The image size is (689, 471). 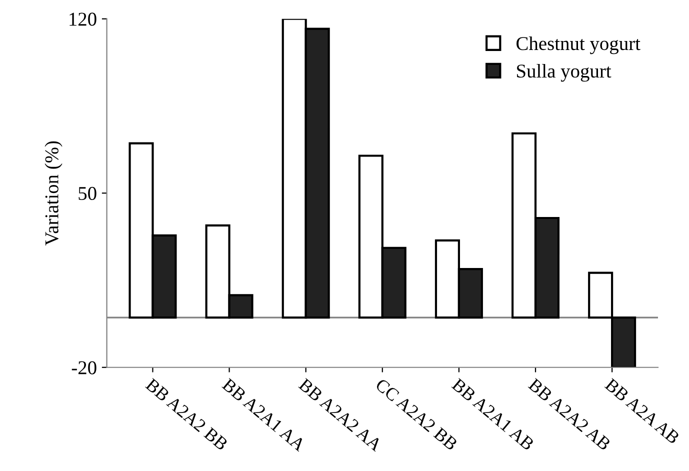 I want to click on y-axis-title: Variation (%), so click(x=53, y=193).